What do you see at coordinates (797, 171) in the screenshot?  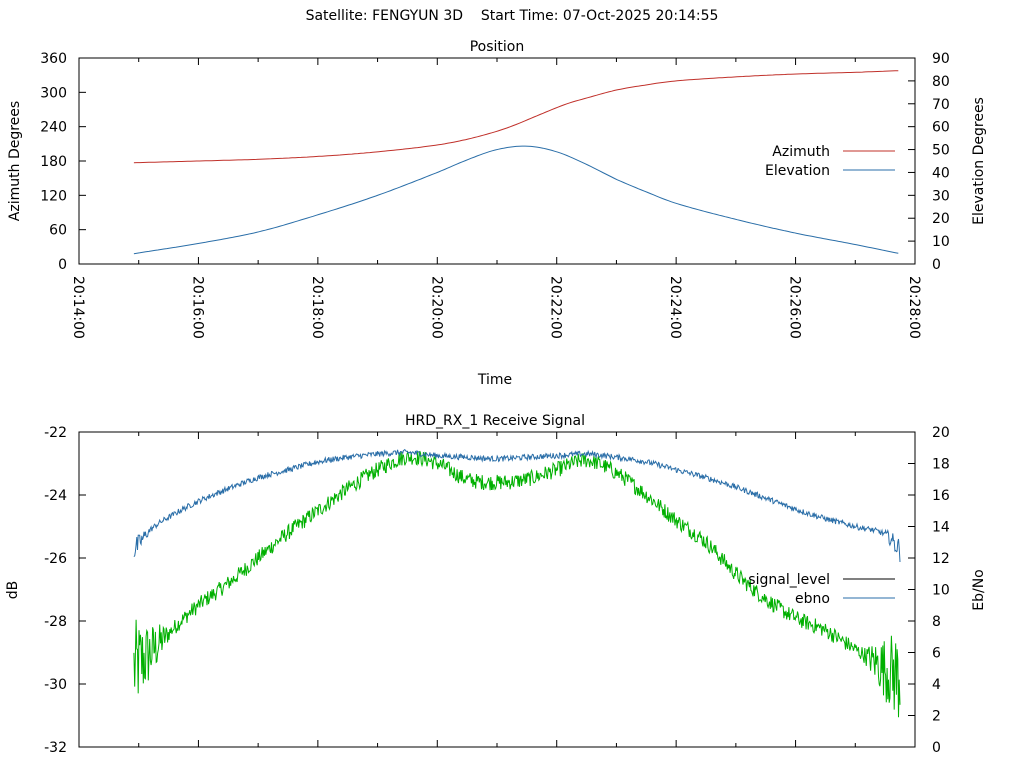 I see `legend-elevation-label: Elevation` at bounding box center [797, 171].